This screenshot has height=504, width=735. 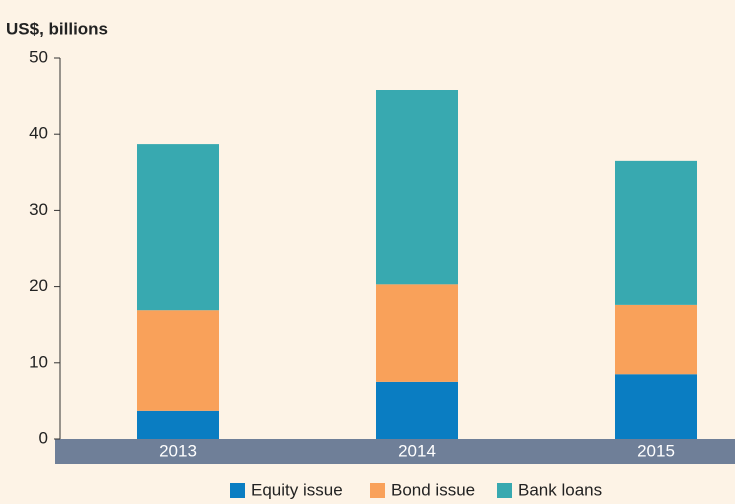 I want to click on legend-label: Bond issue, so click(x=433, y=489).